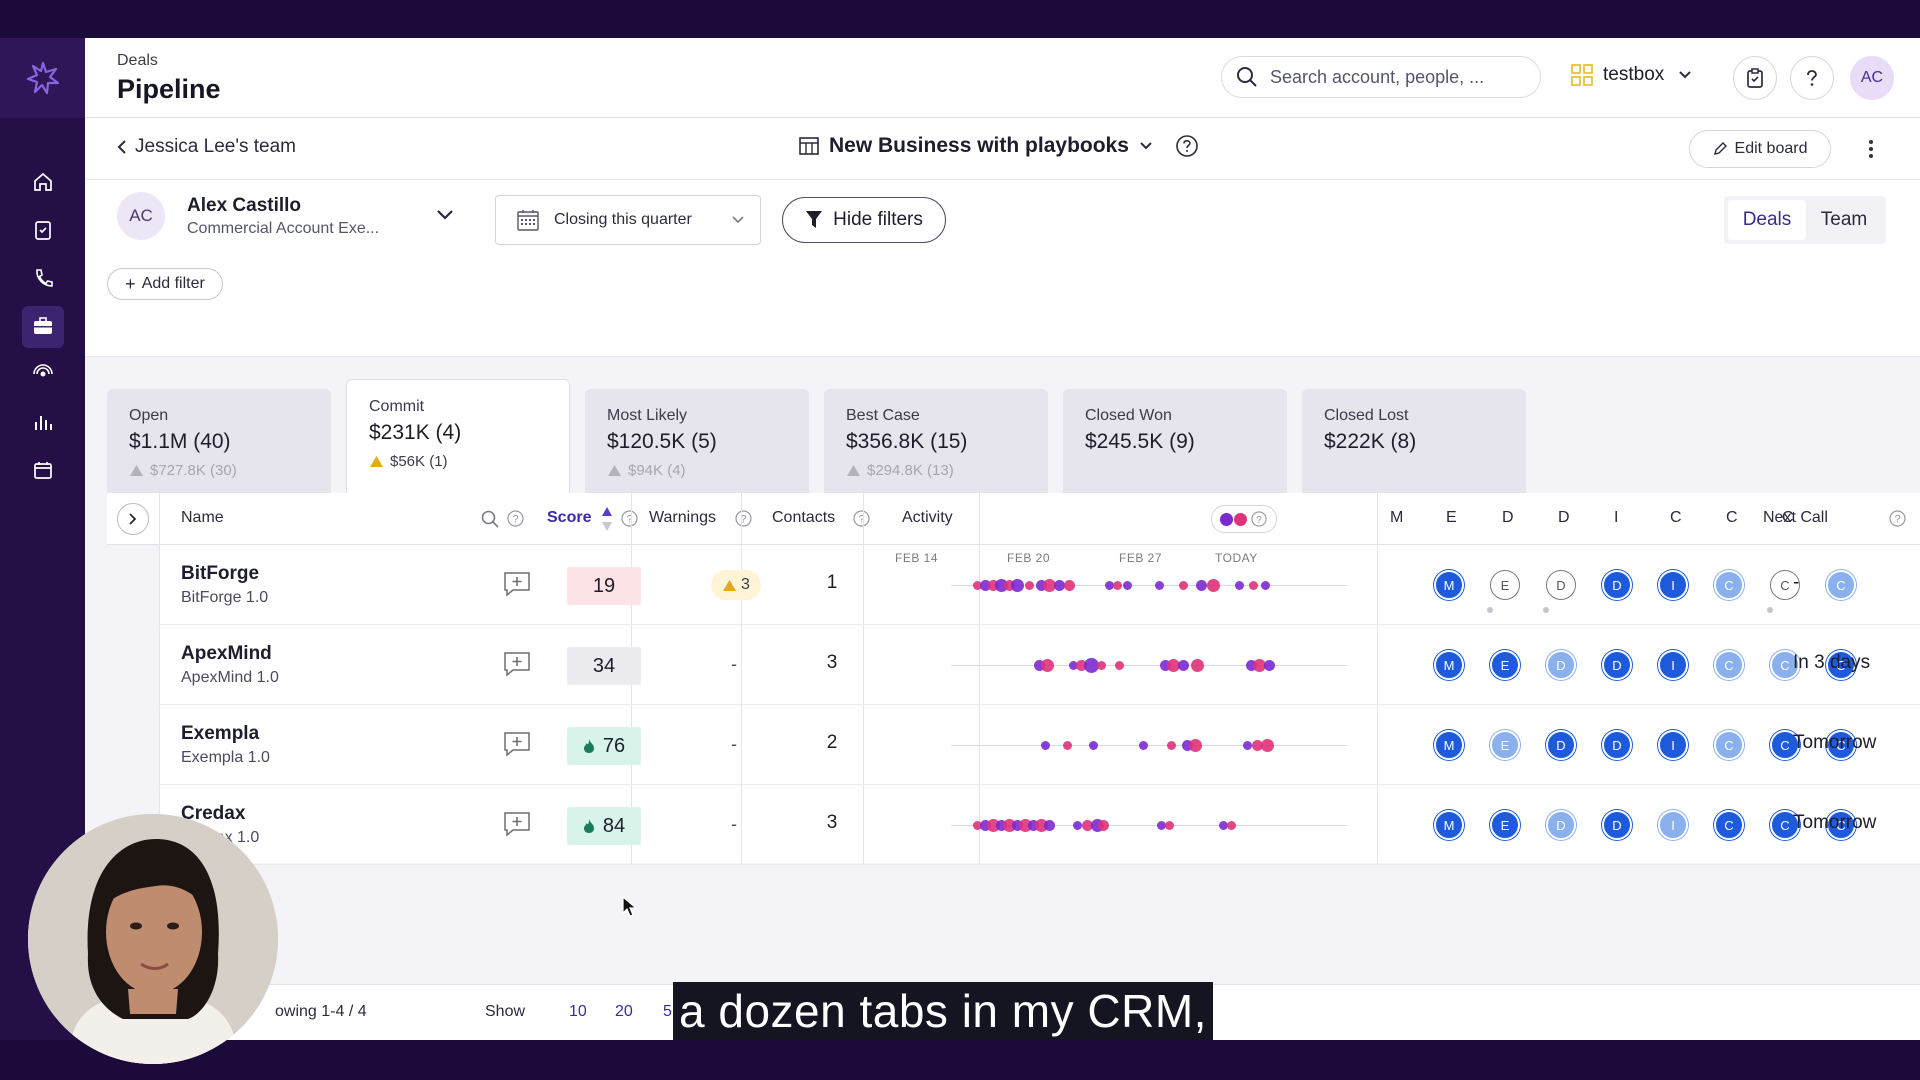  What do you see at coordinates (578, 1011) in the screenshot?
I see `page-size-10: 10` at bounding box center [578, 1011].